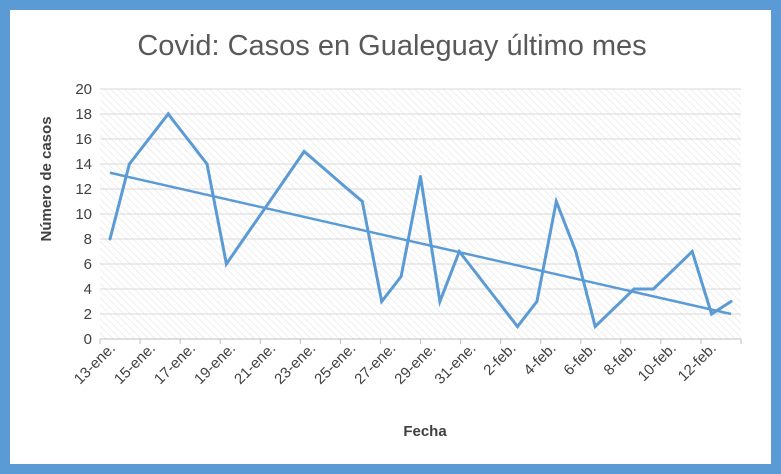 This screenshot has height=474, width=781. What do you see at coordinates (46, 178) in the screenshot?
I see `y-axis-title: Número de casos` at bounding box center [46, 178].